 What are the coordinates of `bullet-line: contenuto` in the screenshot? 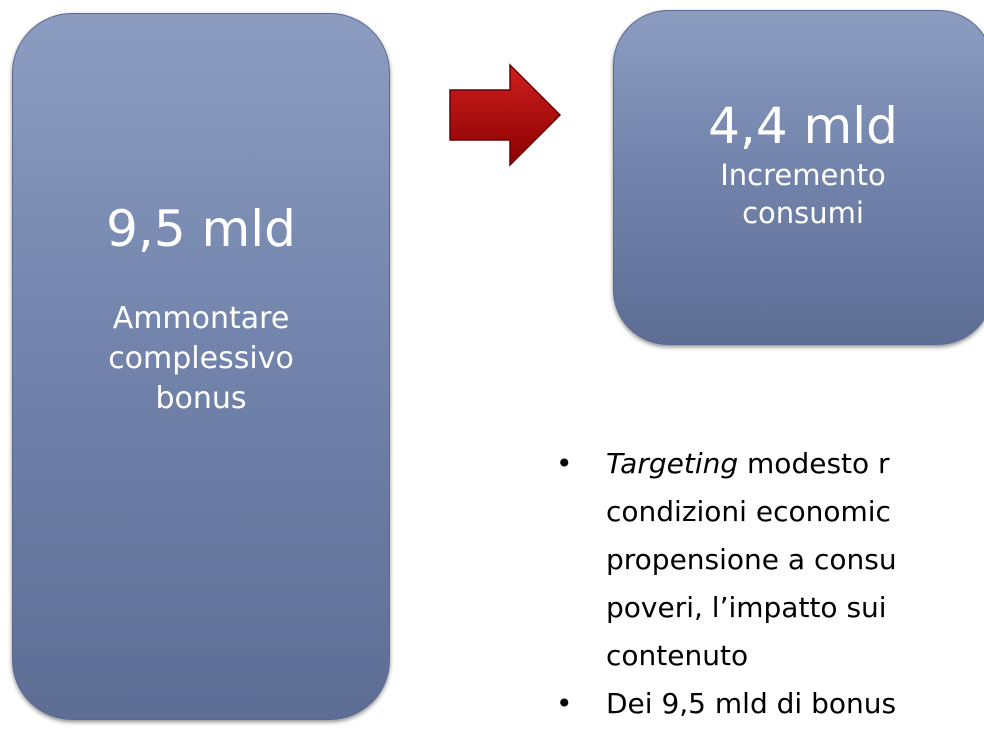 It's located at (677, 655).